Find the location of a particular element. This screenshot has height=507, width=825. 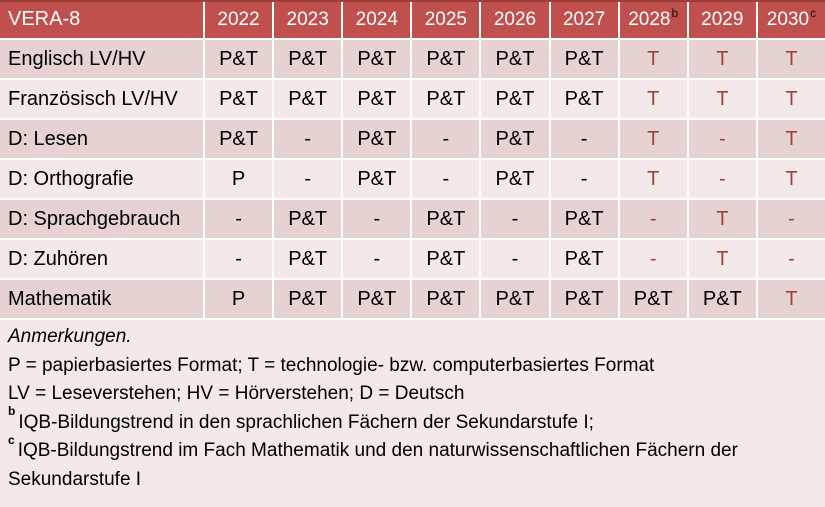

year-header-2027: 2027 is located at coordinates (584, 19).